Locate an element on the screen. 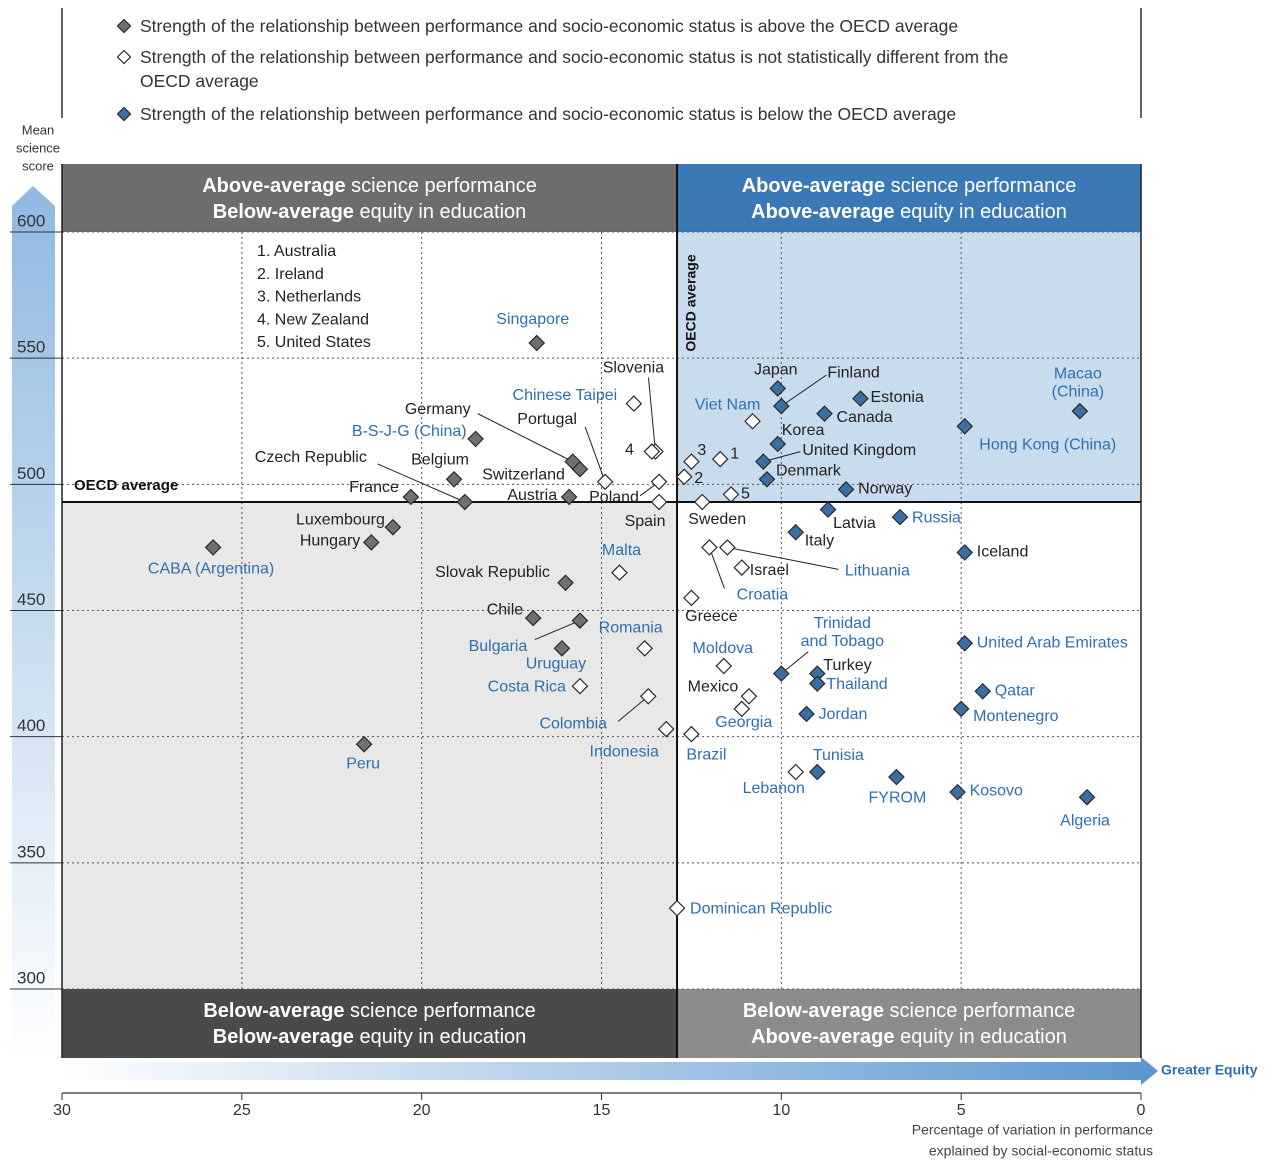 The height and width of the screenshot is (1162, 1287). point-label: Moldova is located at coordinates (723, 648).